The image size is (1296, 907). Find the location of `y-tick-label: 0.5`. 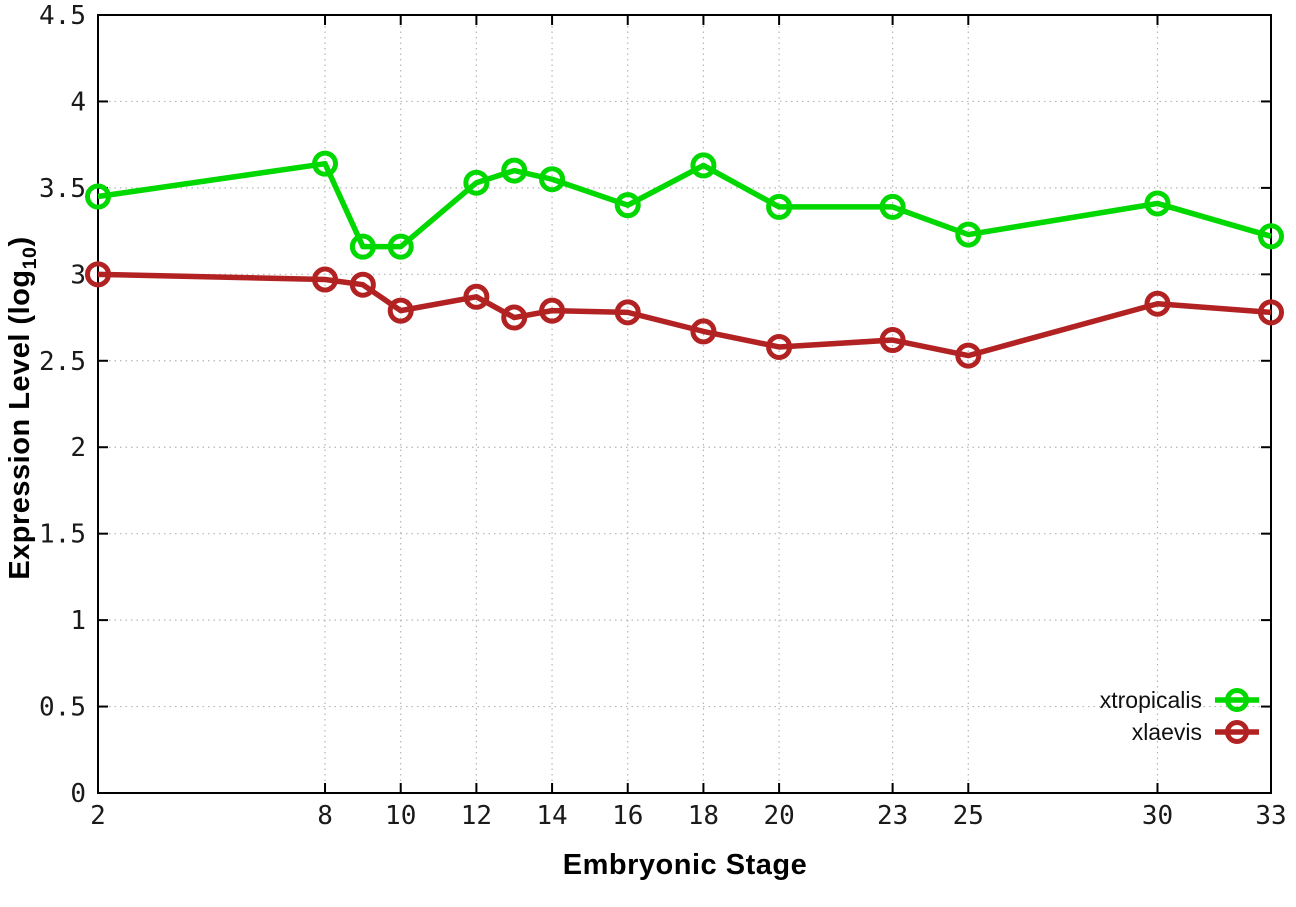

y-tick-label: 0.5 is located at coordinates (62, 708).